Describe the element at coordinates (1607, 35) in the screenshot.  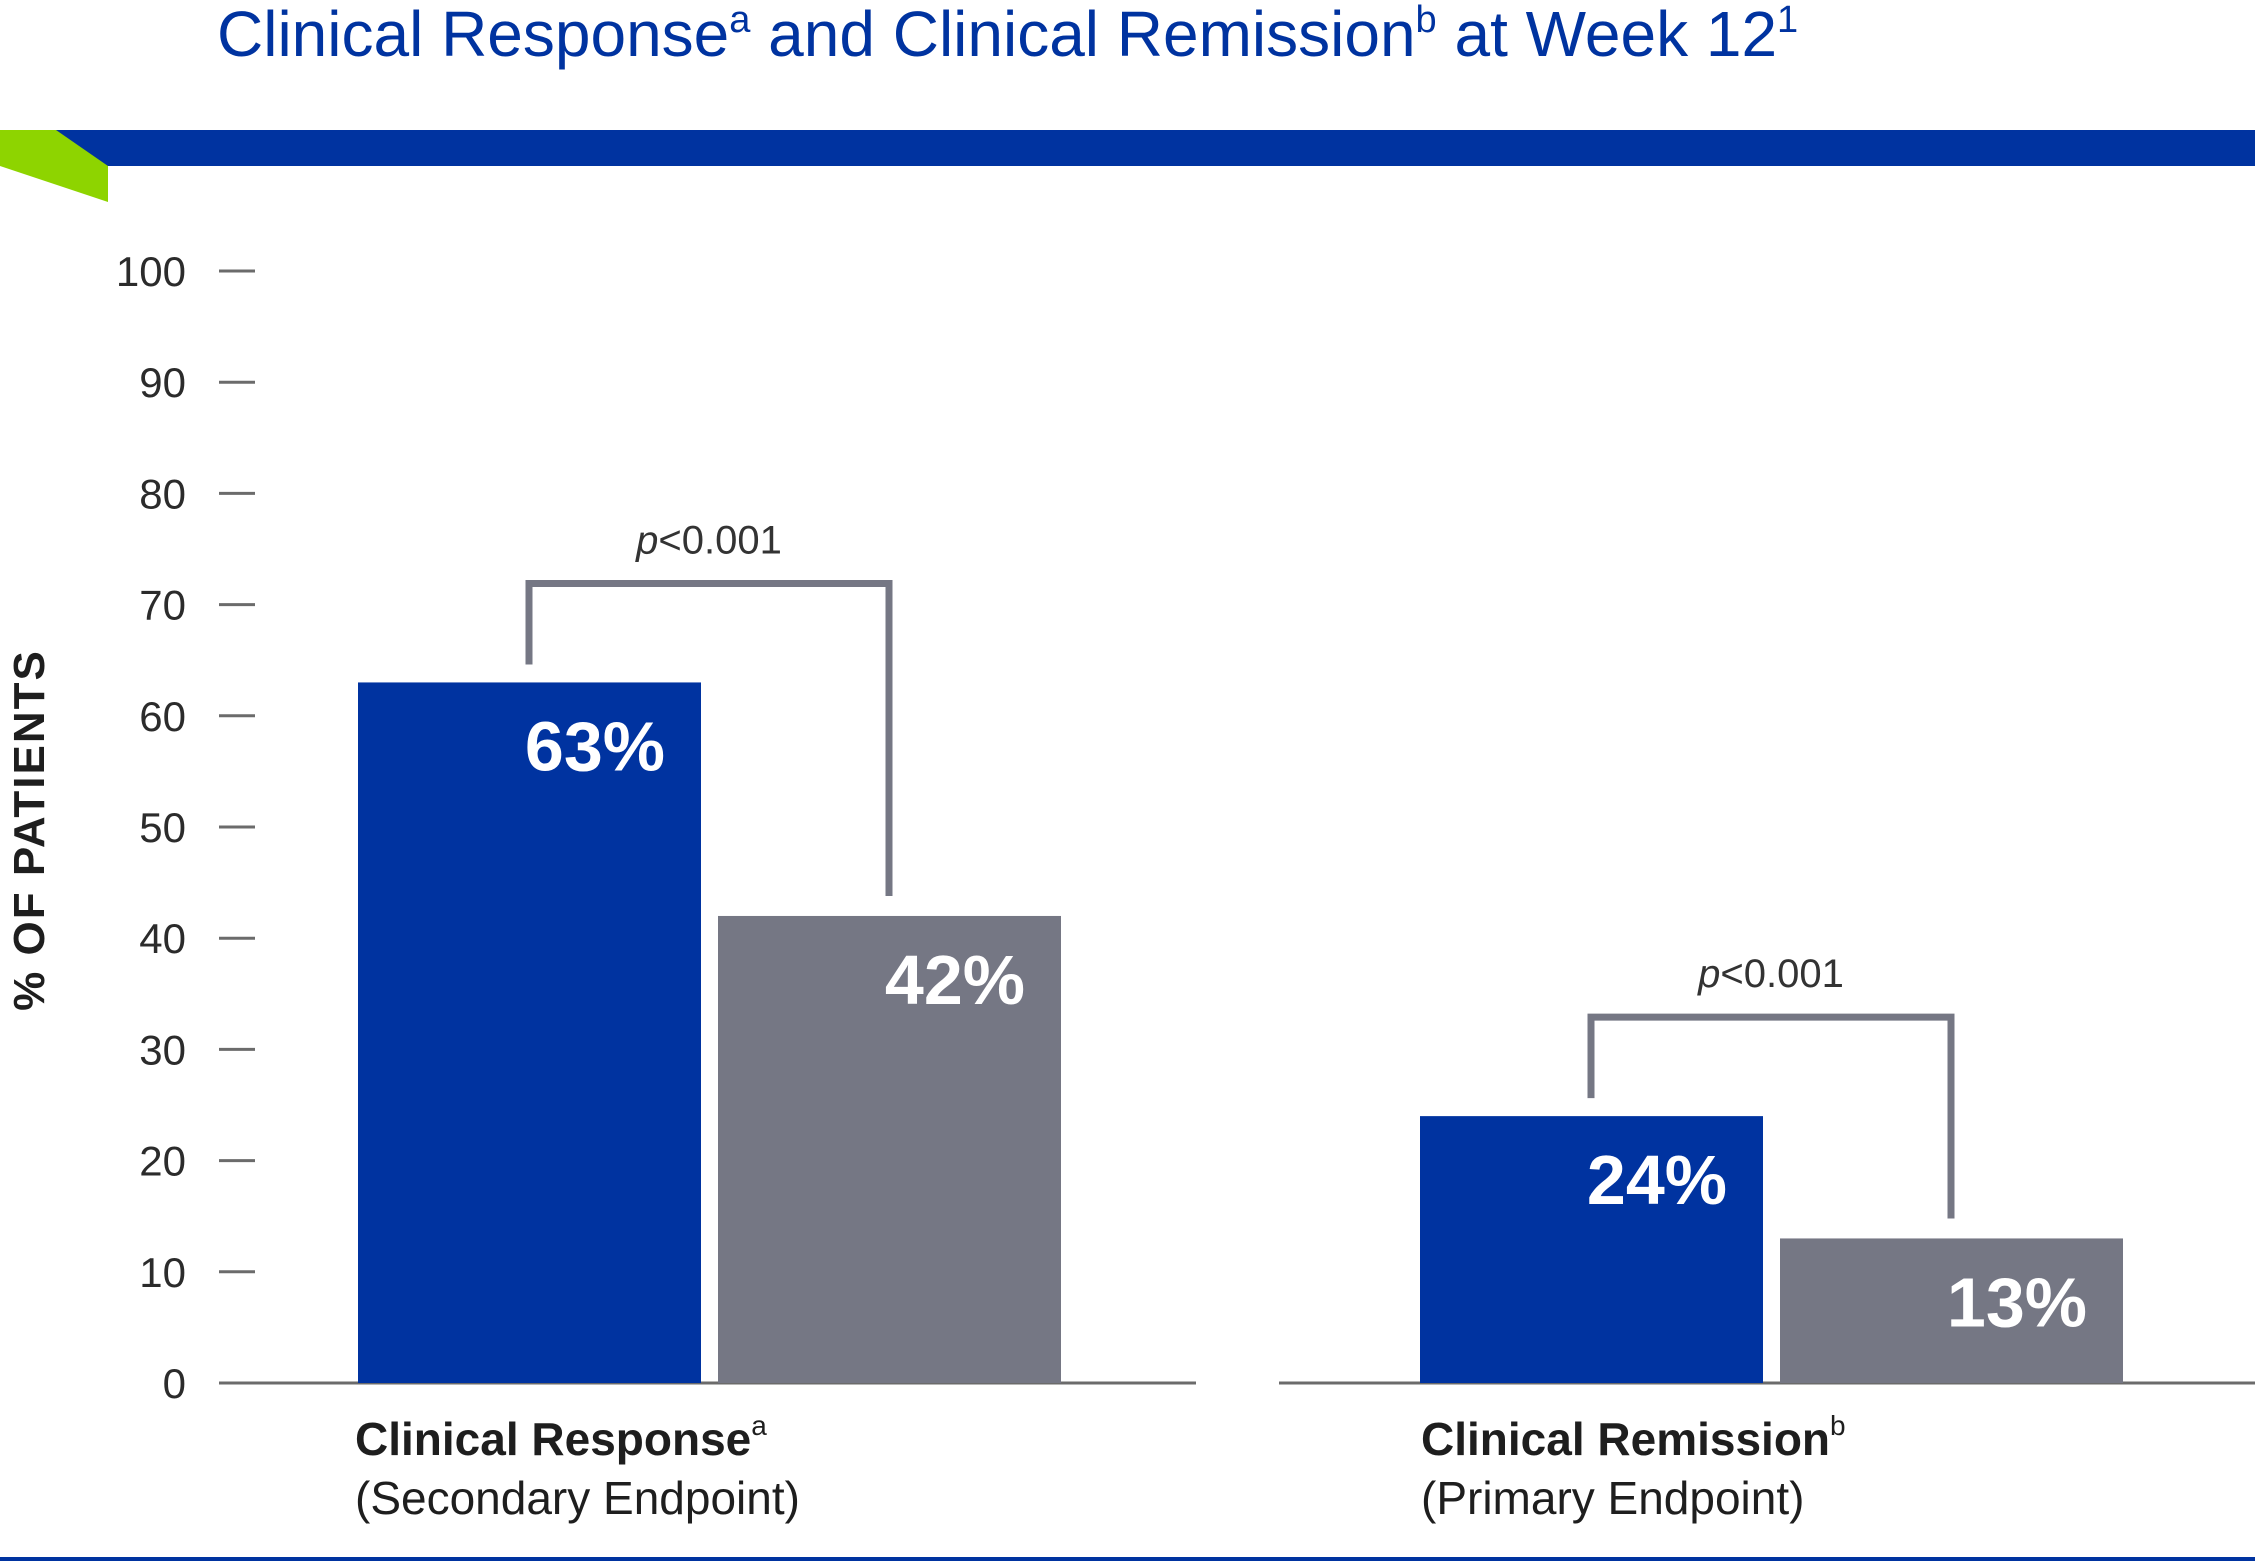
I see `title-part-3: at Week 12` at that location.